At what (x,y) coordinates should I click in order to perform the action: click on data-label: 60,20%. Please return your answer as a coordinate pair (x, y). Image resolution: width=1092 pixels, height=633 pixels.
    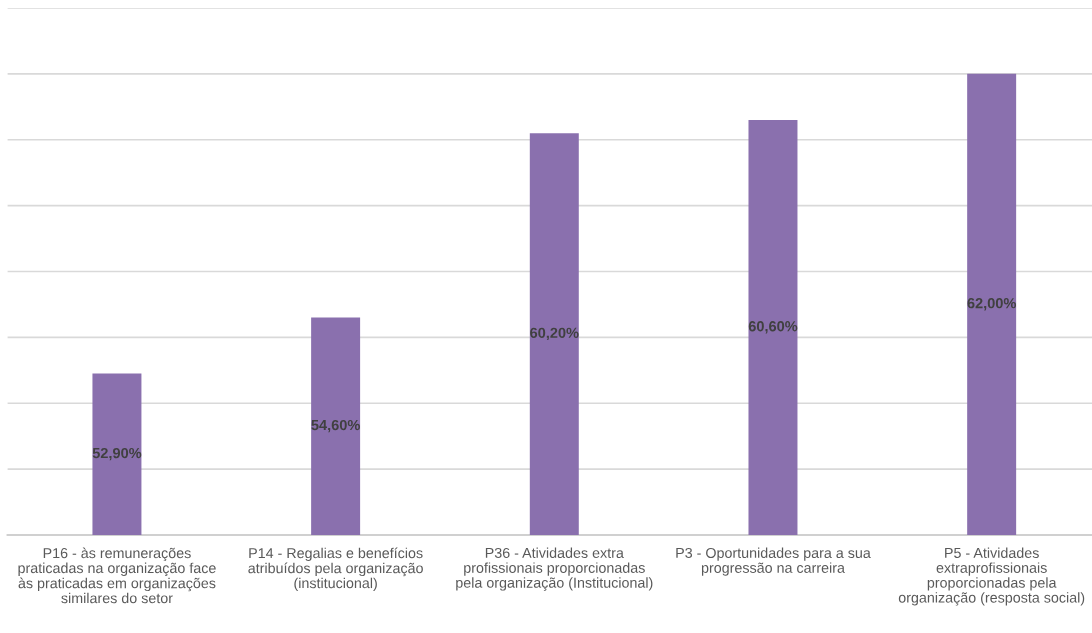
    Looking at the image, I should click on (554, 334).